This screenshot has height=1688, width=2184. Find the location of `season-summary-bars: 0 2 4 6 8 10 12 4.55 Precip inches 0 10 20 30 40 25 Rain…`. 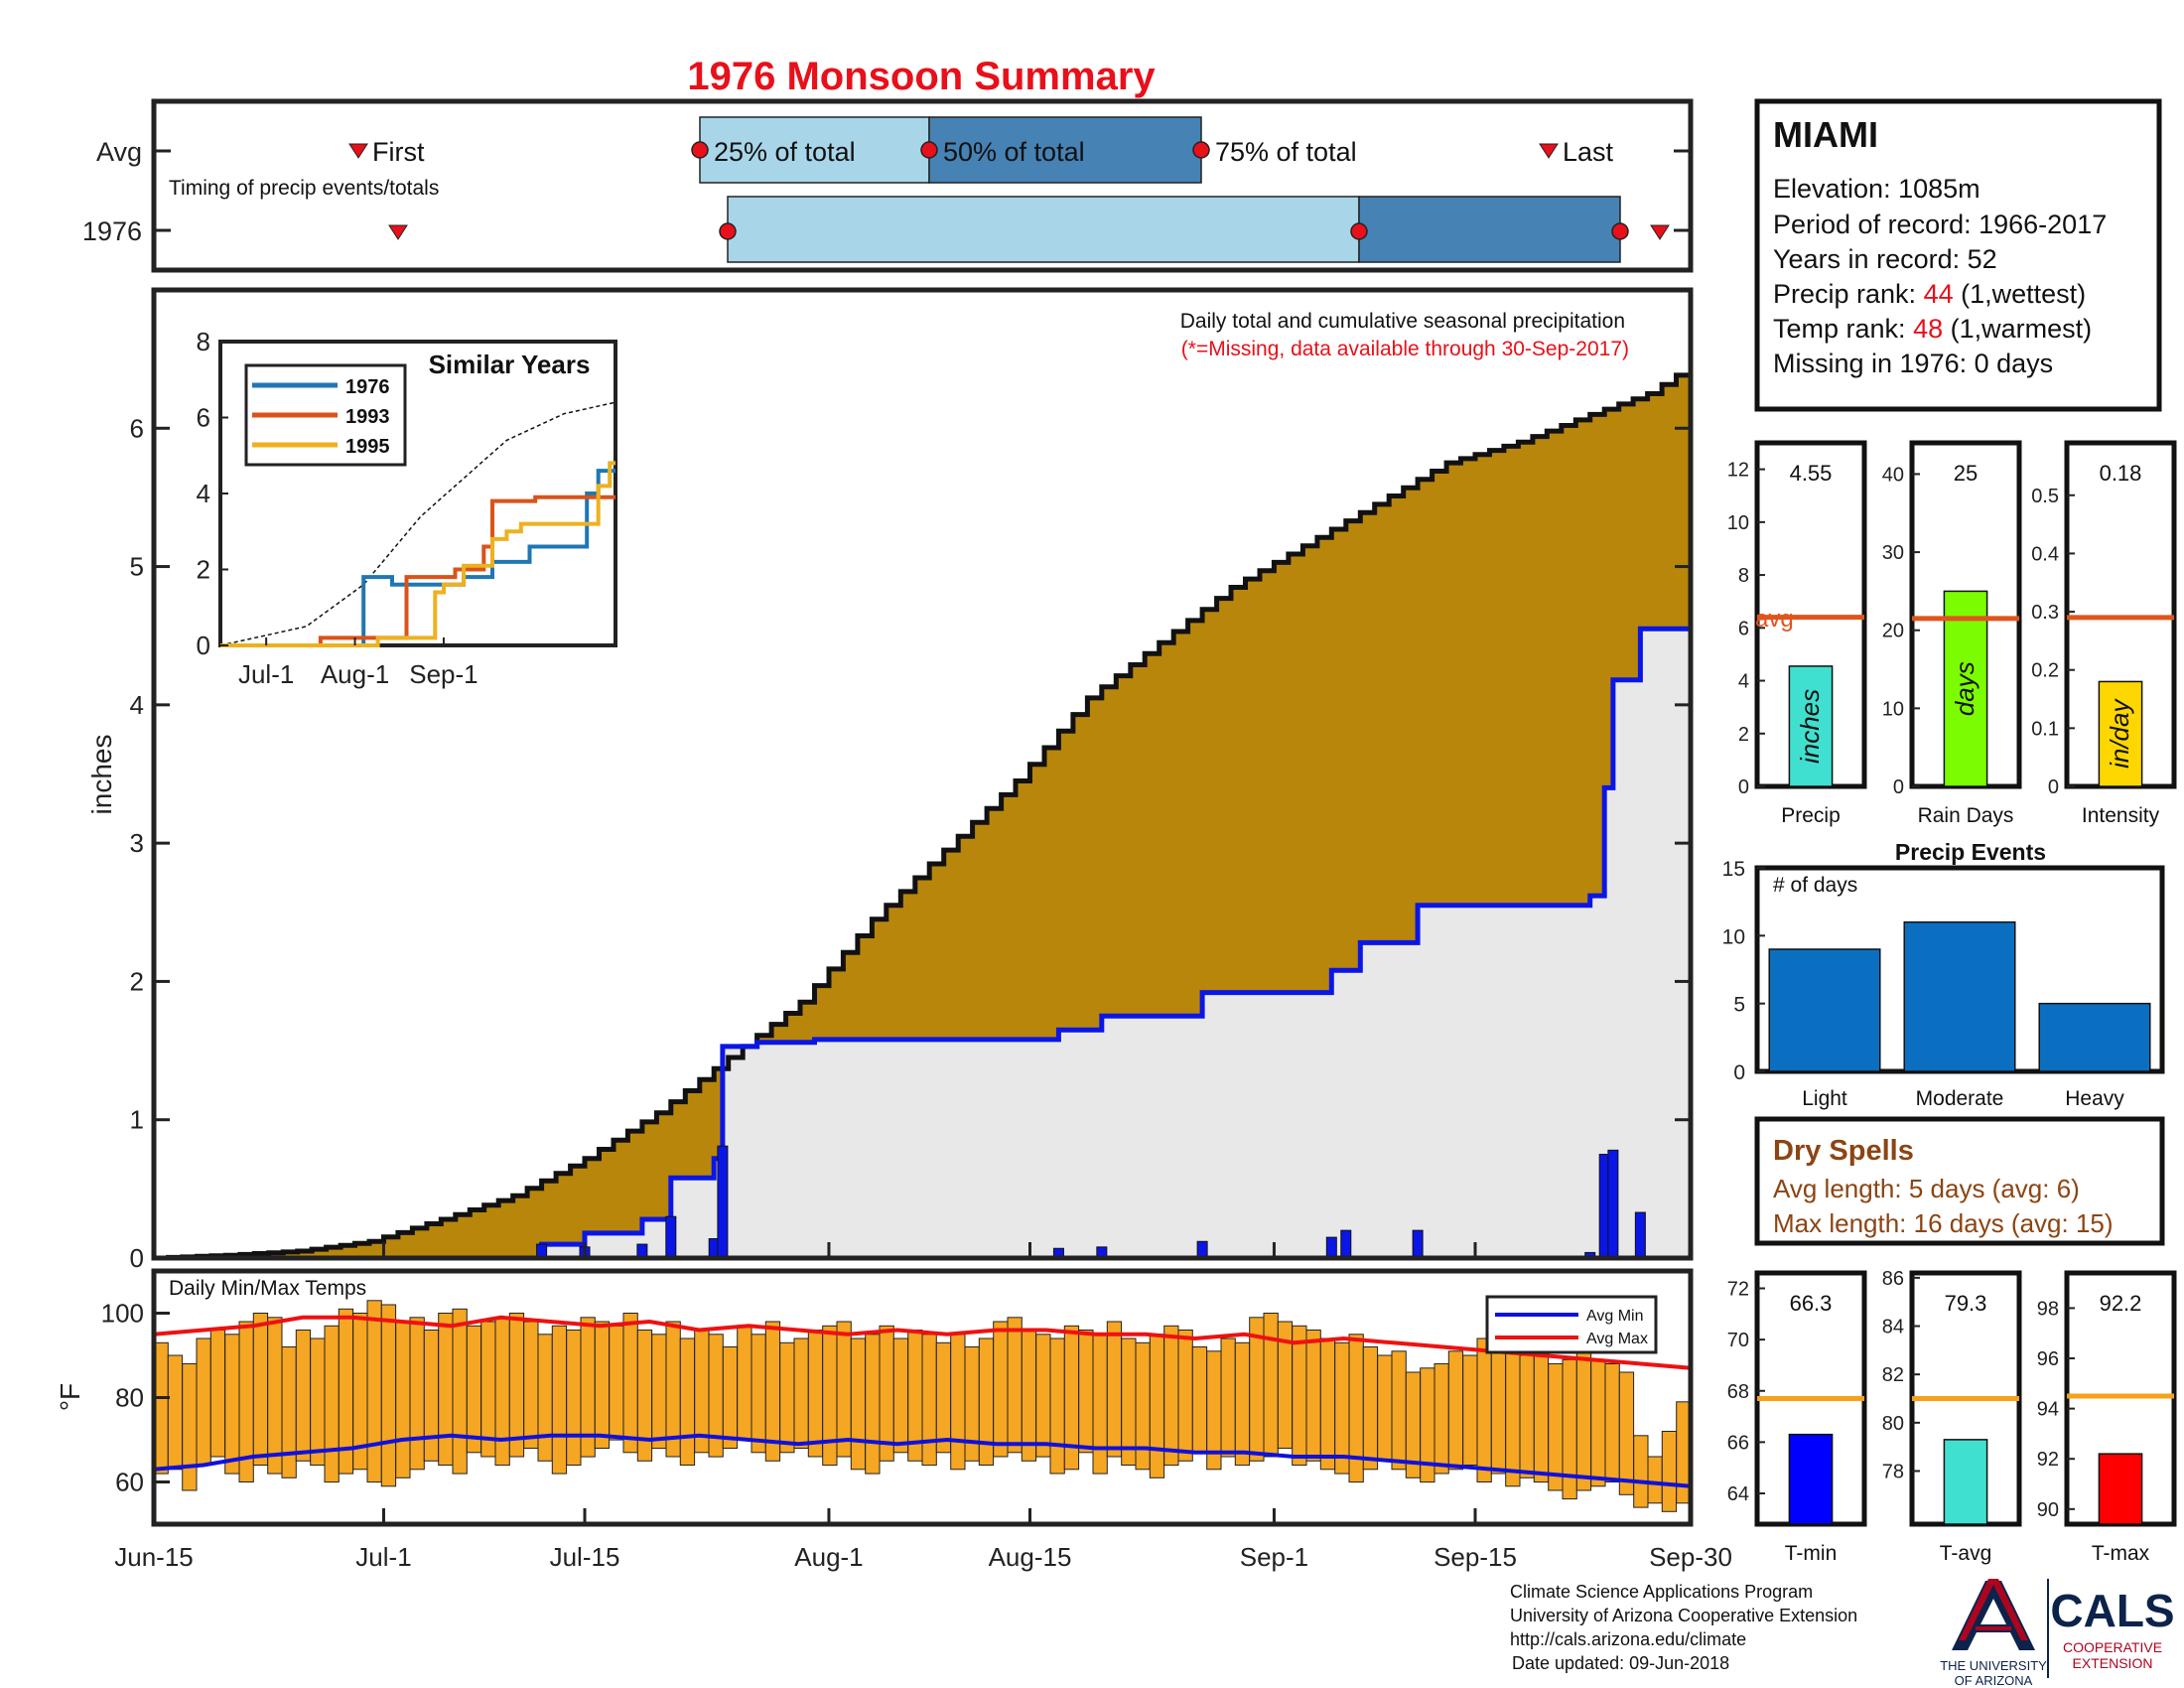

season-summary-bars: 0 2 4 6 8 10 12 4.55 Precip inches 0 10 20 30 40 25 Rain… is located at coordinates (1952, 633).